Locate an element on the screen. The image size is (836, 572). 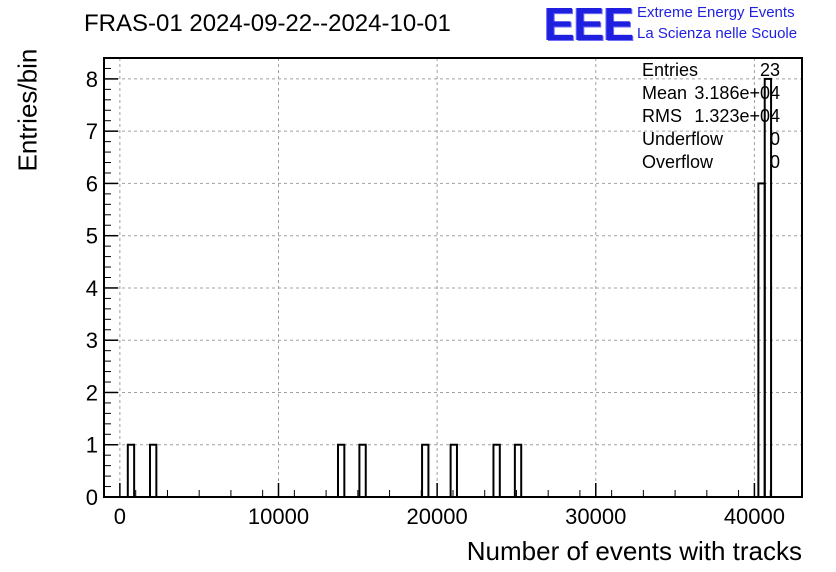
stats-mean-label: Mean is located at coordinates (665, 93).